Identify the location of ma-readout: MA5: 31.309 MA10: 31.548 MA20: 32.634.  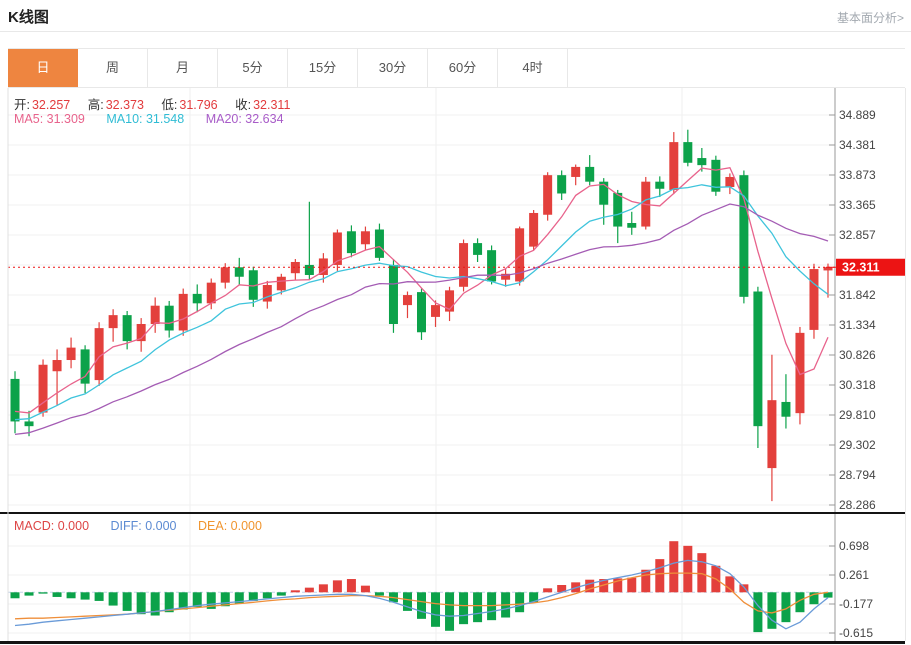
(149, 119).